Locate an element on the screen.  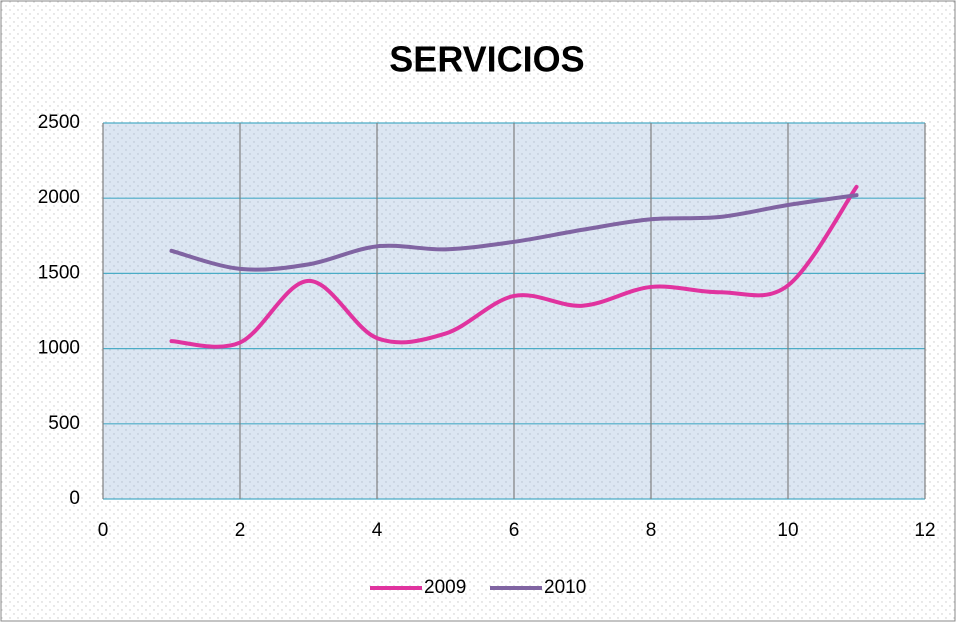
y-tick-label: 2500 is located at coordinates (59, 122).